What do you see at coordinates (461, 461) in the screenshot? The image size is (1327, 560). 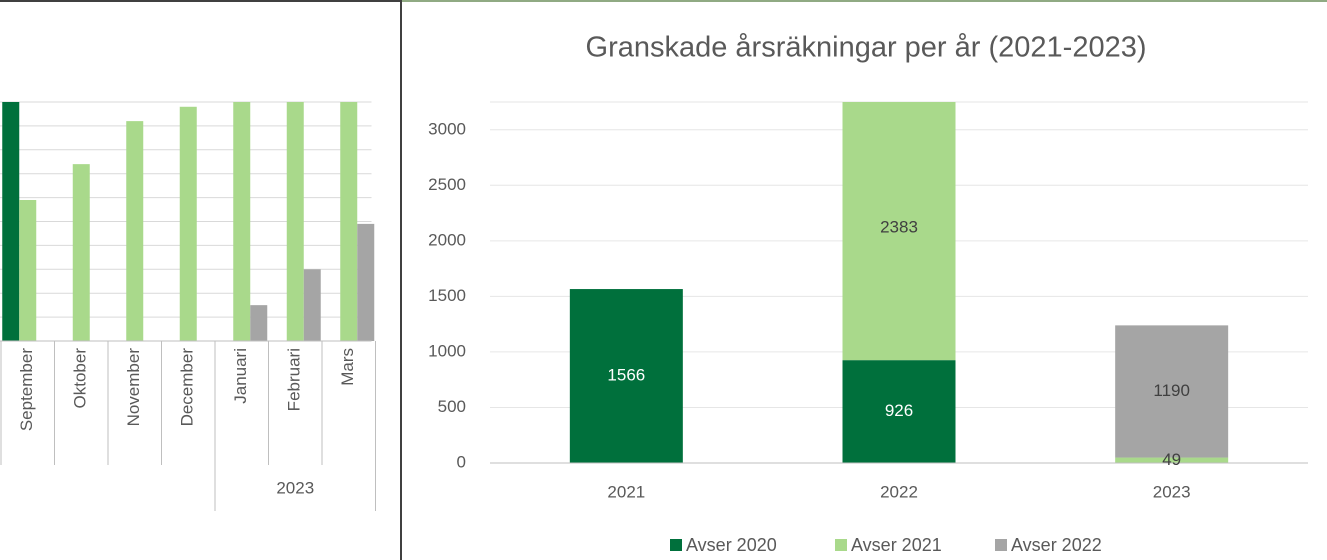 I see `y-tick-label: 0` at bounding box center [461, 461].